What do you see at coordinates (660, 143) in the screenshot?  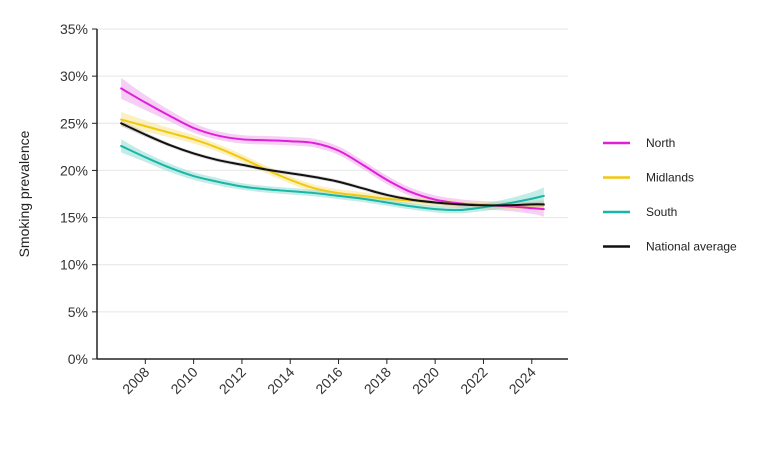 I see `legend-label: North` at bounding box center [660, 143].